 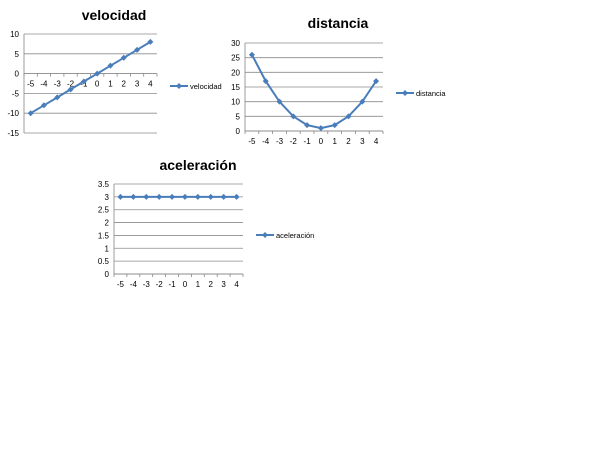 I want to click on y-tick-label: 20, so click(x=235, y=72).